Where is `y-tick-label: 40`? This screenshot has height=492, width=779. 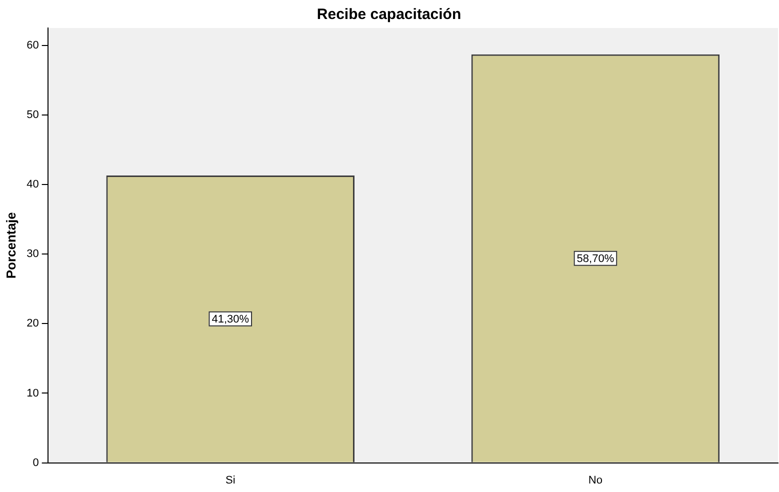
y-tick-label: 40 is located at coordinates (32, 184).